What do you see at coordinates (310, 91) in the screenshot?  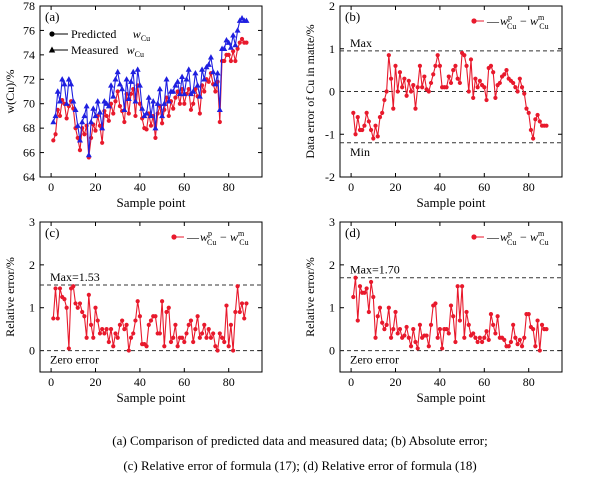 I see `y-axis-label: Data error of Cu in matte/%` at bounding box center [310, 91].